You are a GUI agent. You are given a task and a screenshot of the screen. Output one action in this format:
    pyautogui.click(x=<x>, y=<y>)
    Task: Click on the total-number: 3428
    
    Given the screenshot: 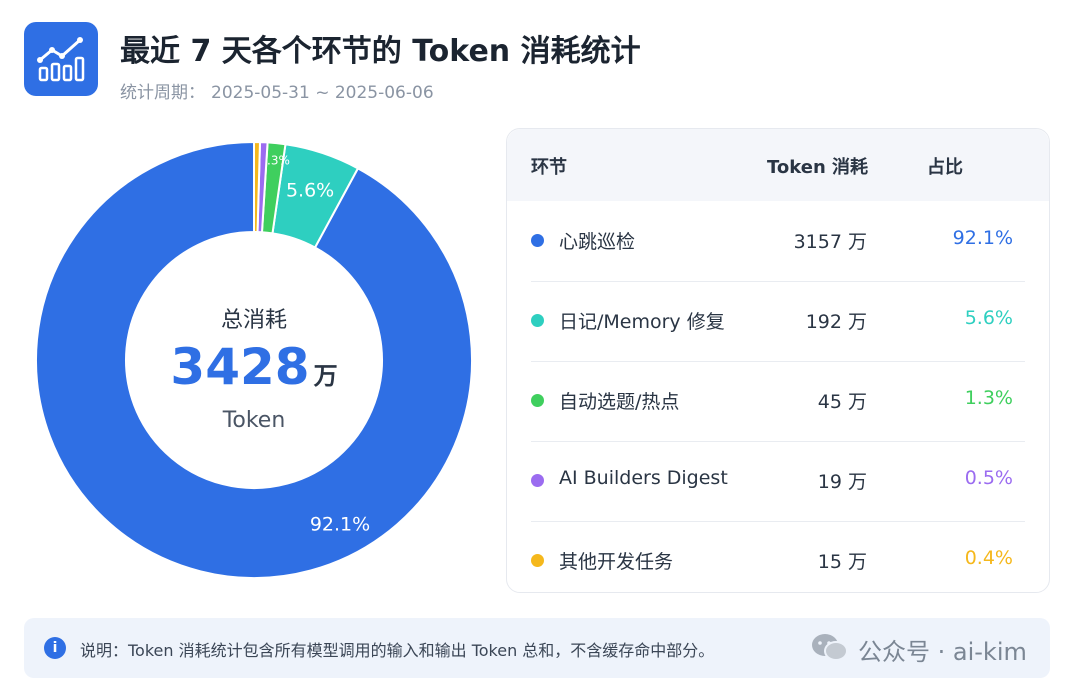 What is the action you would take?
    pyautogui.click(x=240, y=367)
    